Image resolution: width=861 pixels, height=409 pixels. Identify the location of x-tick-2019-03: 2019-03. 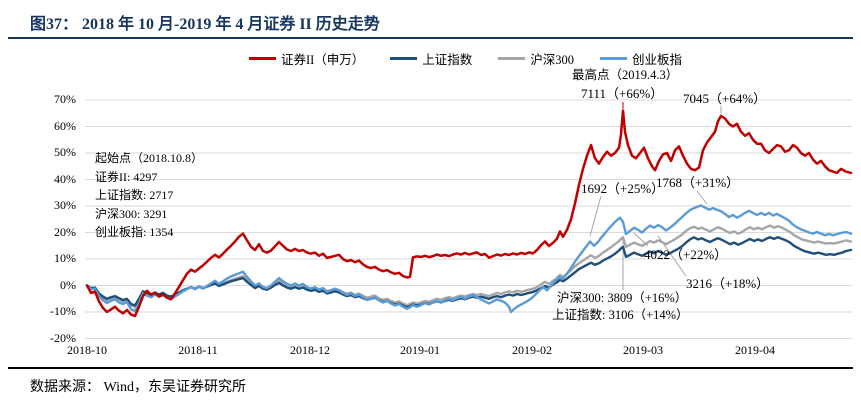
(643, 350).